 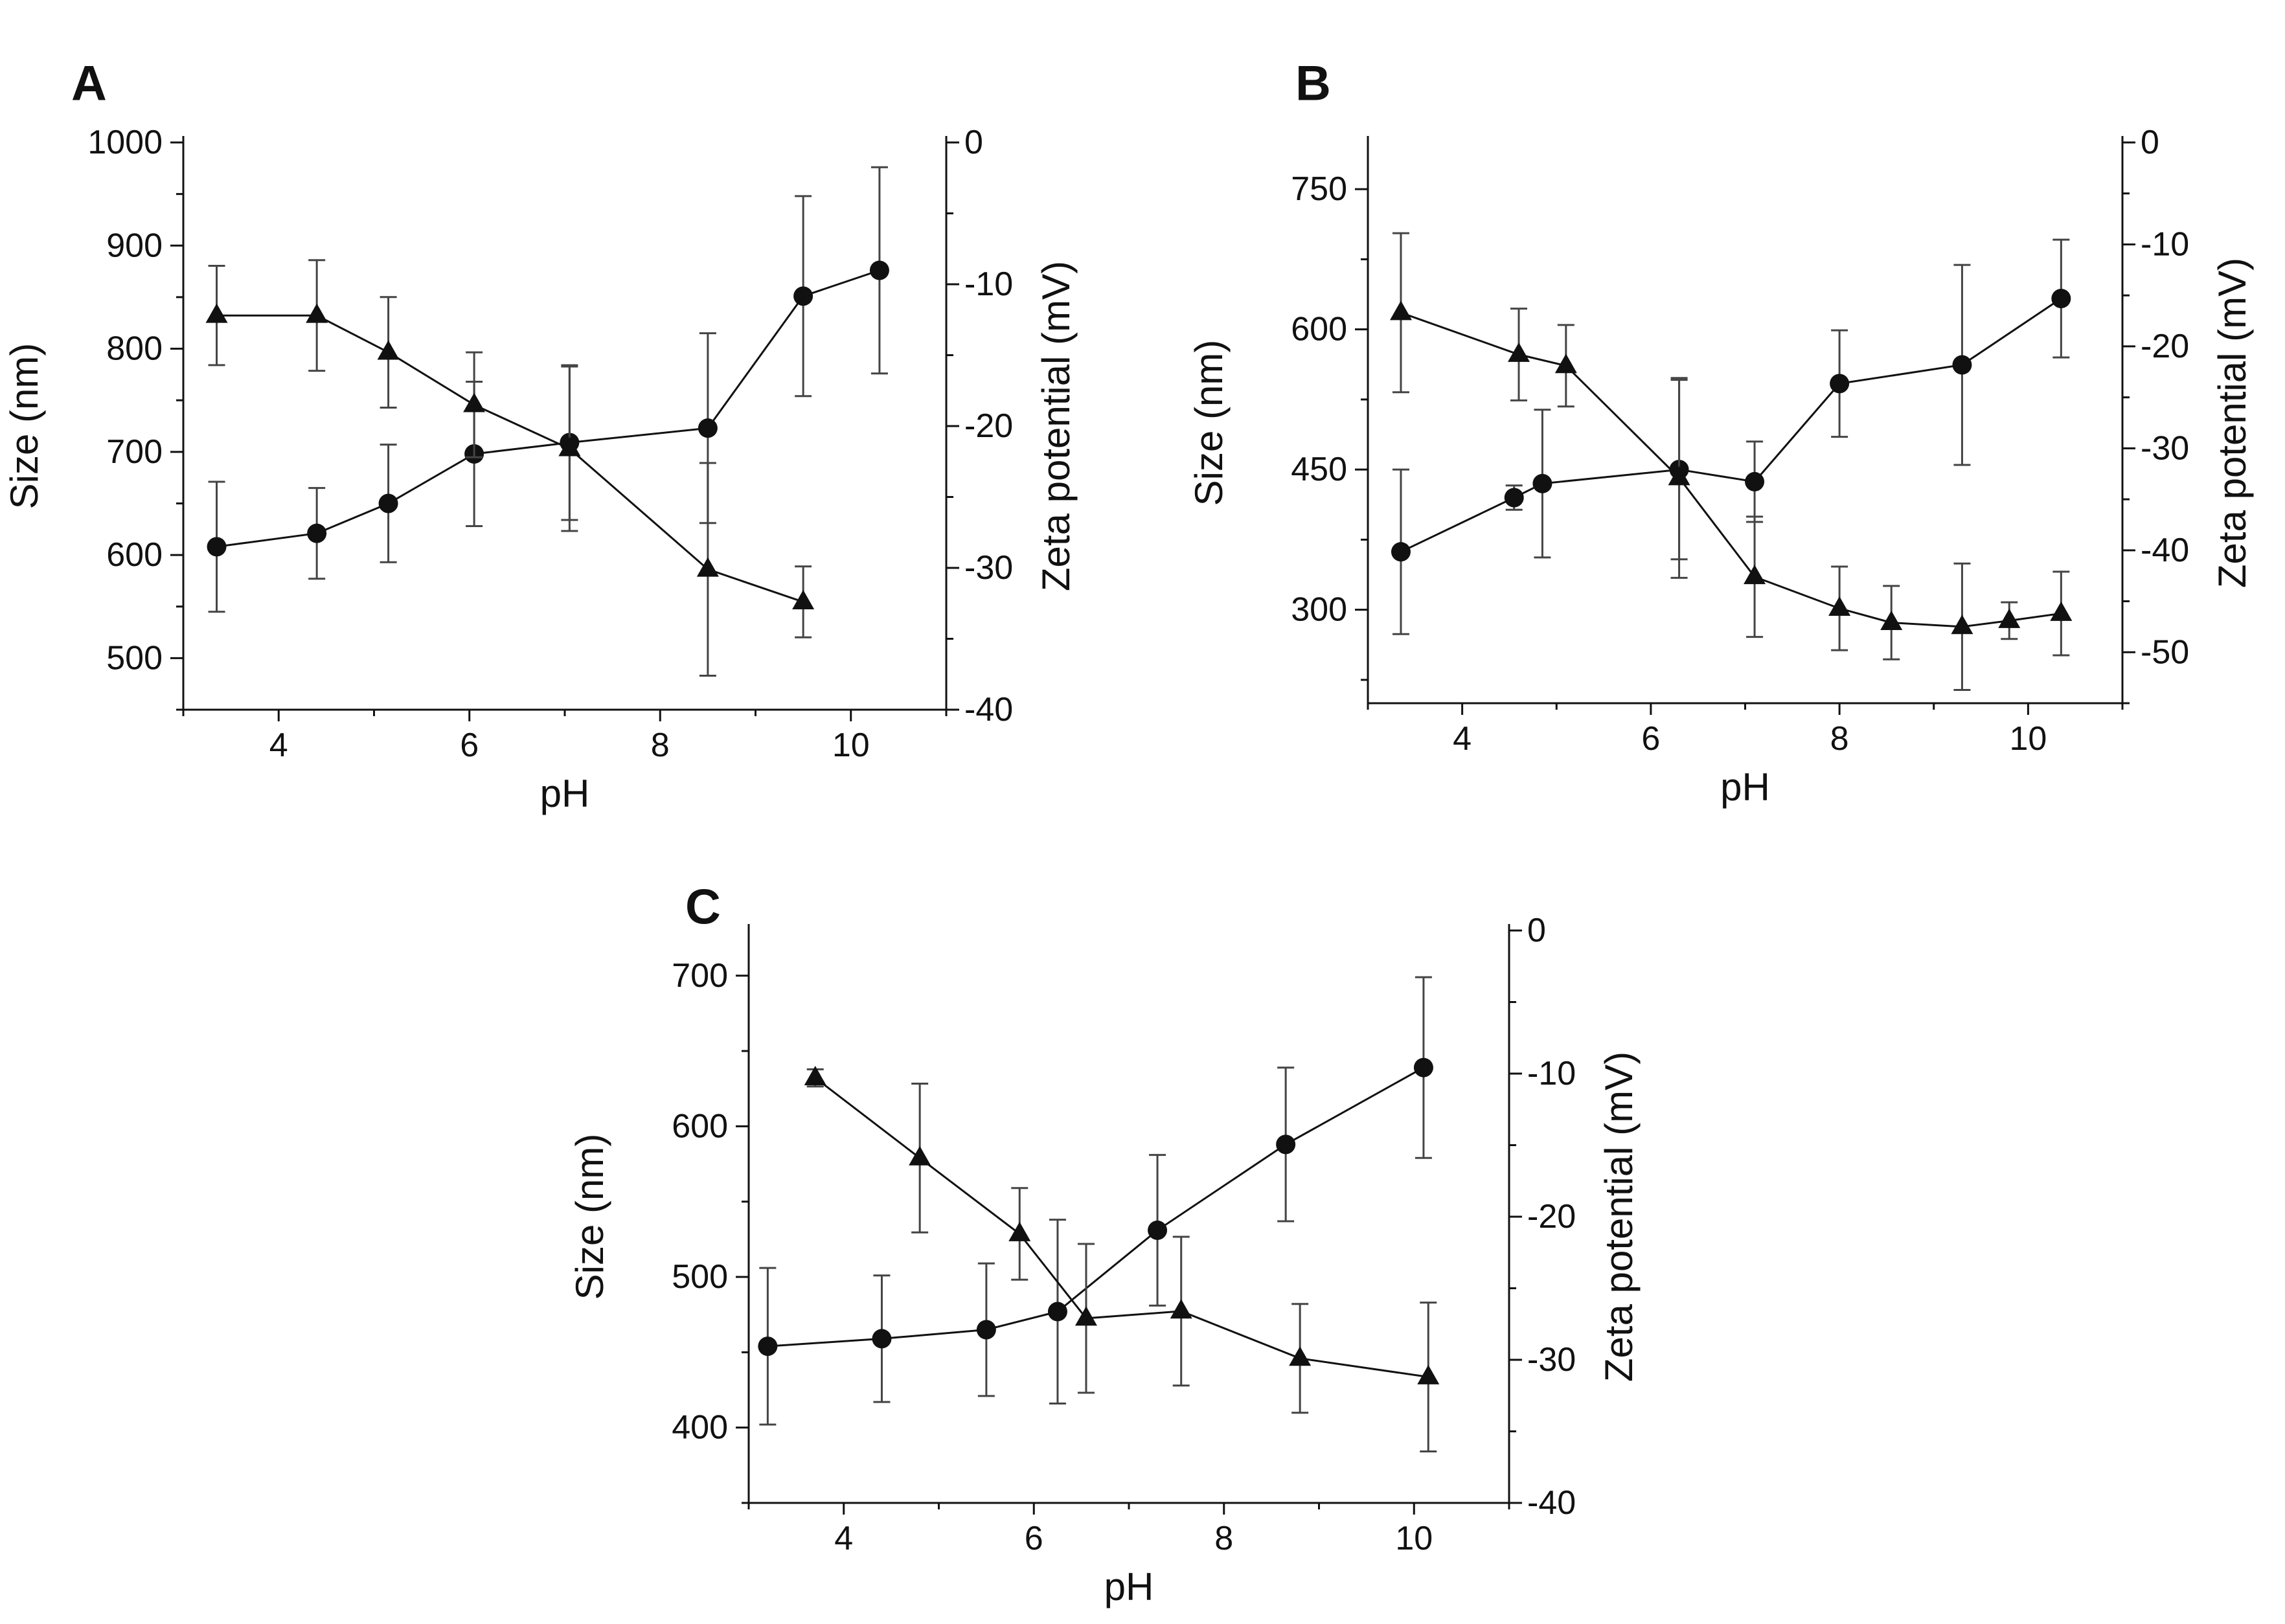 I want to click on panel-letter: C, so click(x=703, y=907).